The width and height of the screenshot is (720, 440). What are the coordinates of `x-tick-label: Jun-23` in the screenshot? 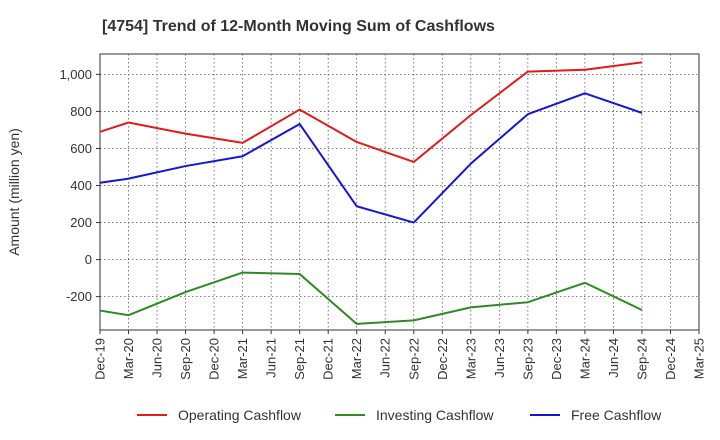 It's located at (499, 358).